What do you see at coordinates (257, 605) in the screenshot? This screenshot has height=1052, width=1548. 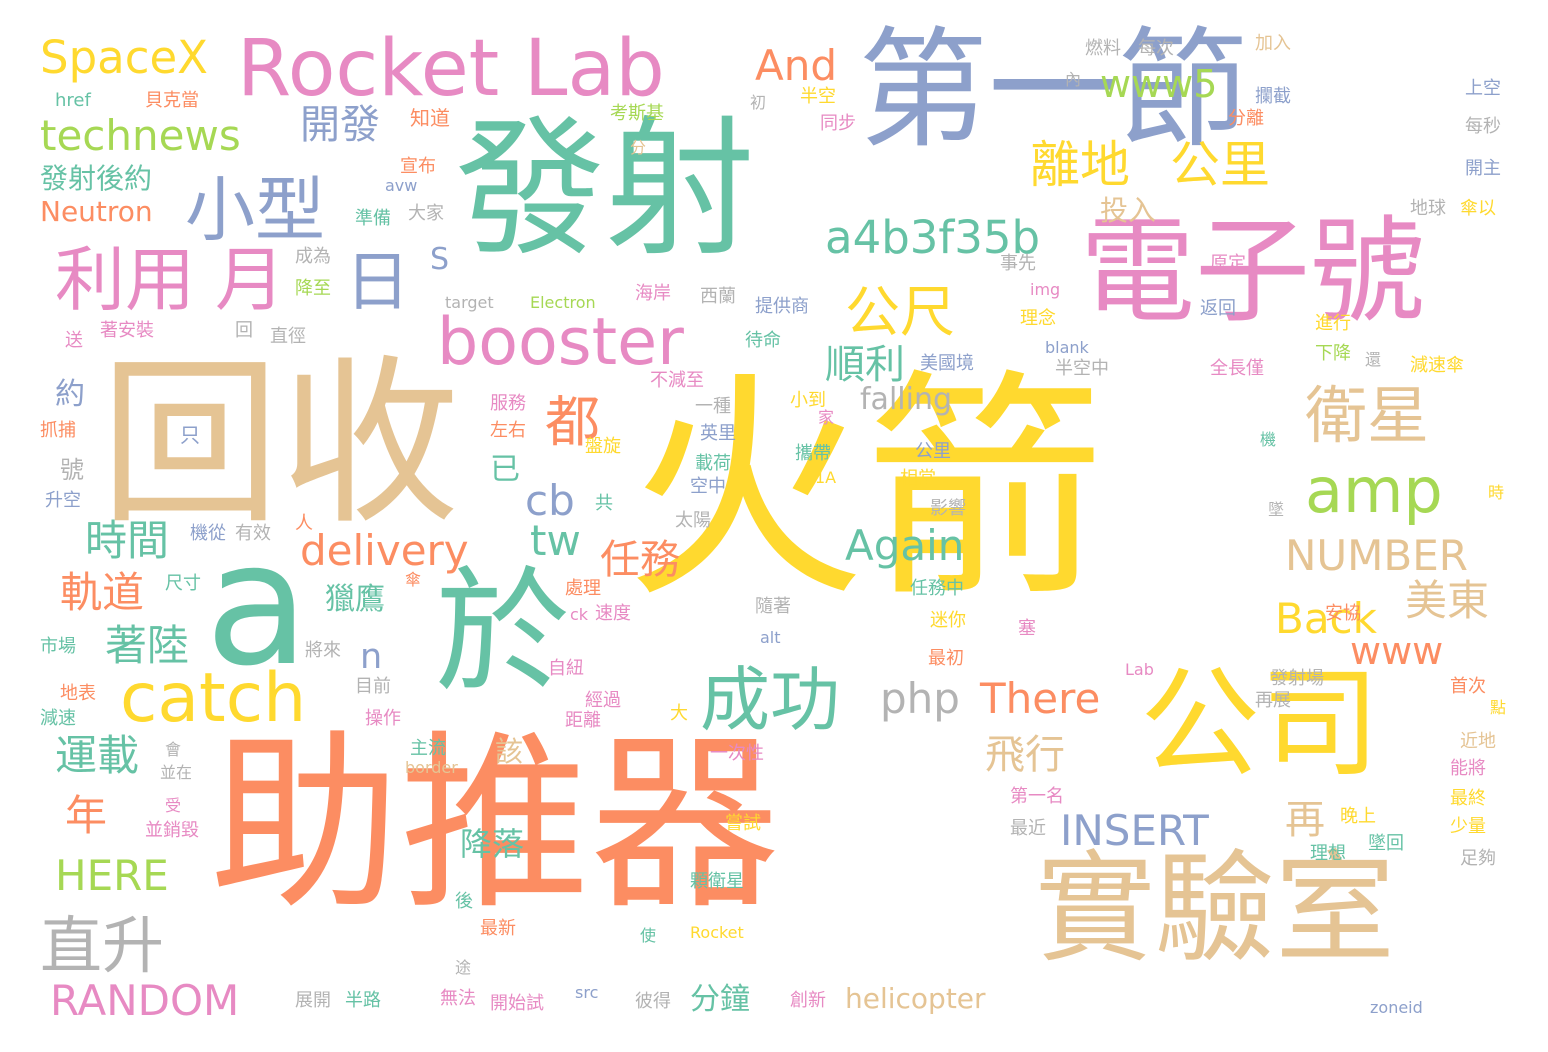 I see `cloud-word: a` at bounding box center [257, 605].